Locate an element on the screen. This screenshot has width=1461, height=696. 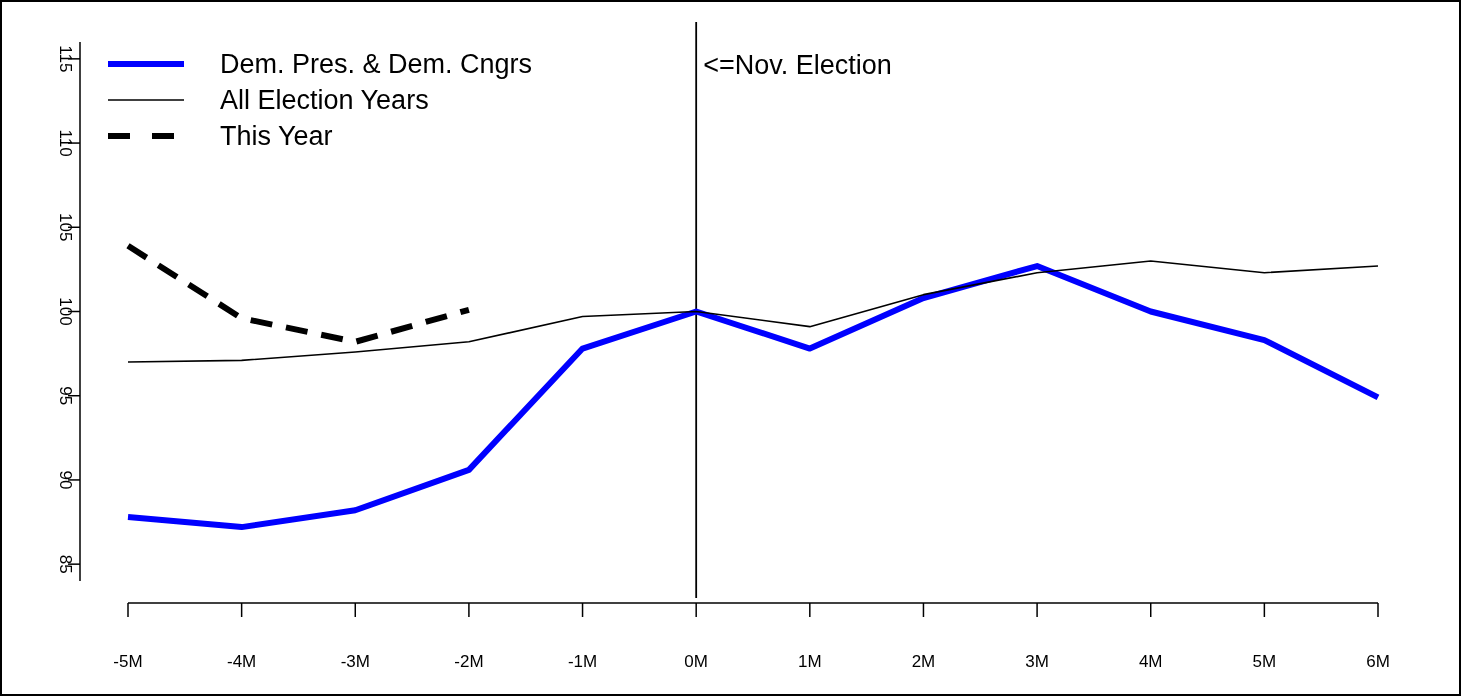
ref-line-label: <=Nov. Election is located at coordinates (797, 65).